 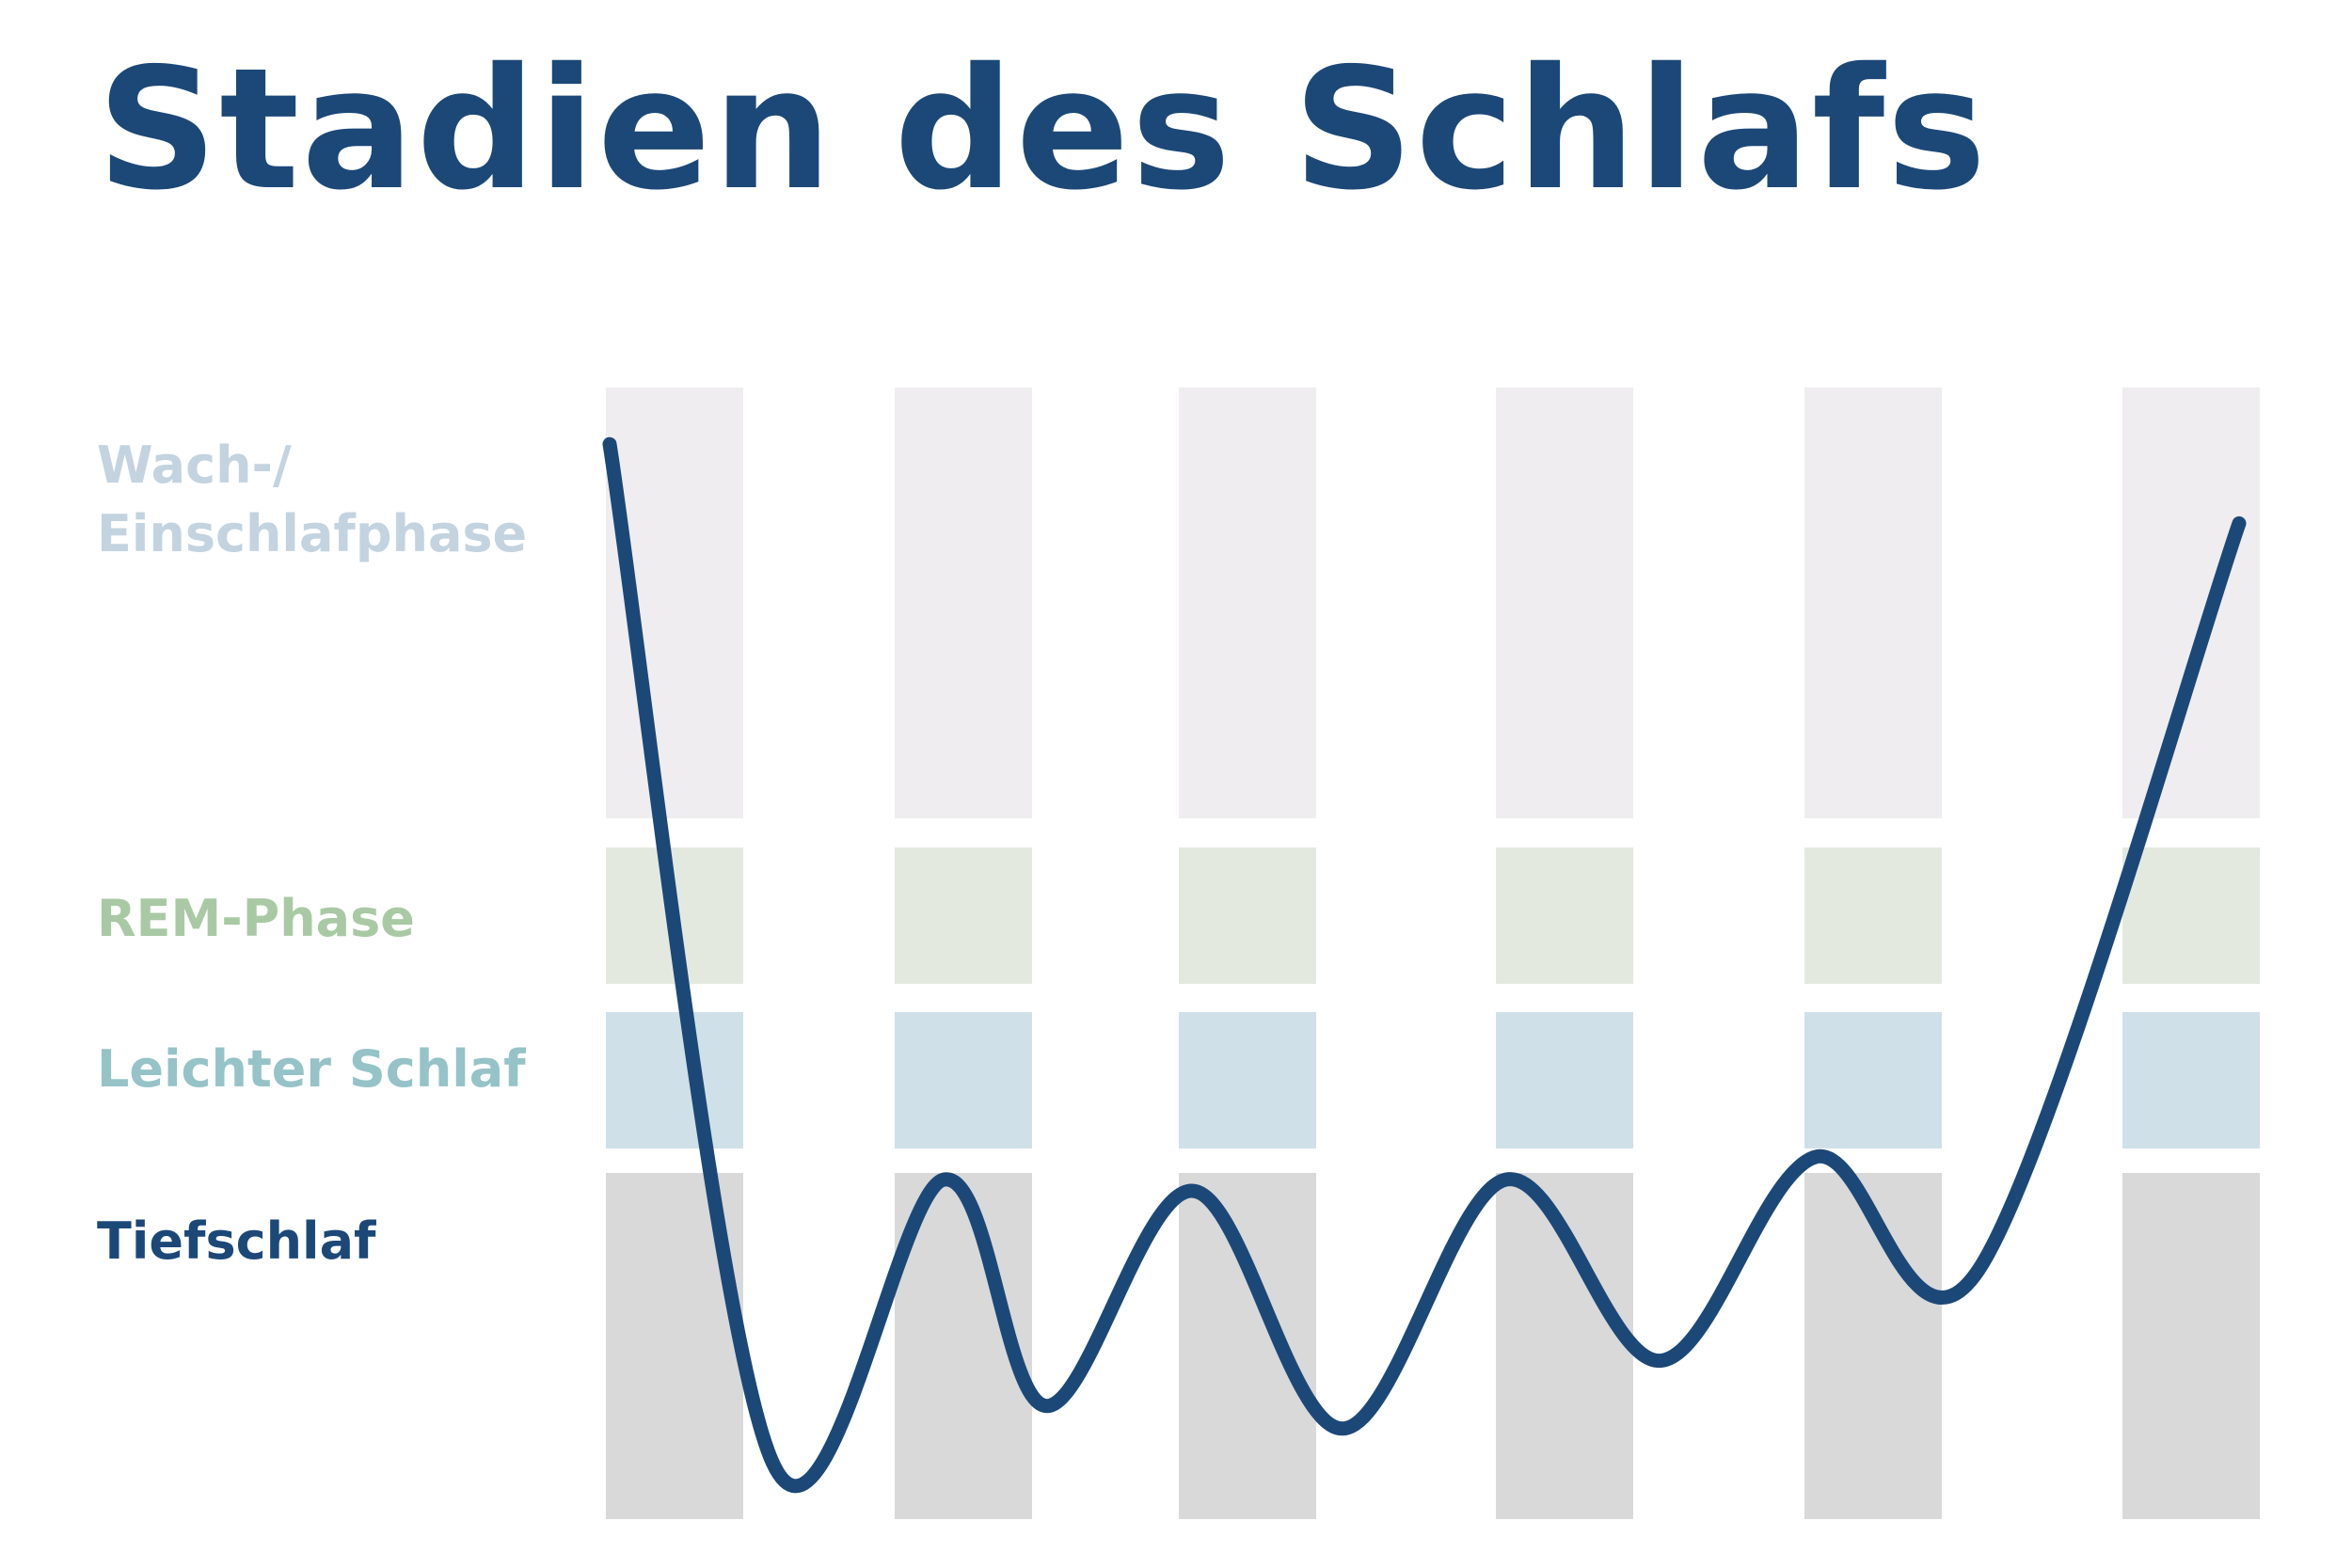 I want to click on stage-label-wake-line1: Wach-/, so click(x=194, y=466).